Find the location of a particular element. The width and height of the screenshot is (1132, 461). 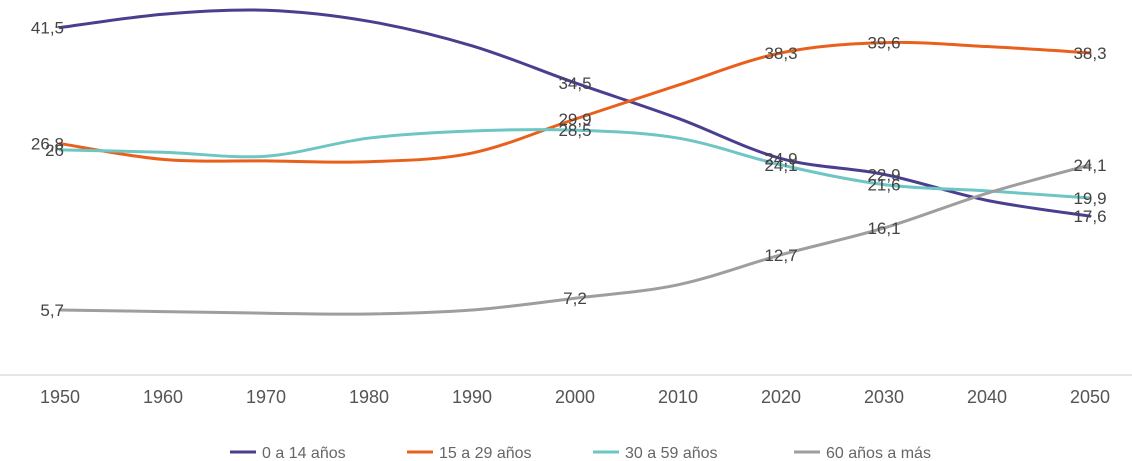

x-tick-label: 2000 is located at coordinates (575, 397).